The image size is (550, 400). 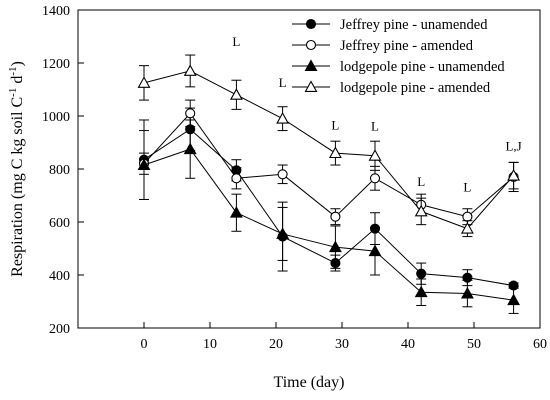 I want to click on x-tick-label: 20, so click(x=276, y=344).